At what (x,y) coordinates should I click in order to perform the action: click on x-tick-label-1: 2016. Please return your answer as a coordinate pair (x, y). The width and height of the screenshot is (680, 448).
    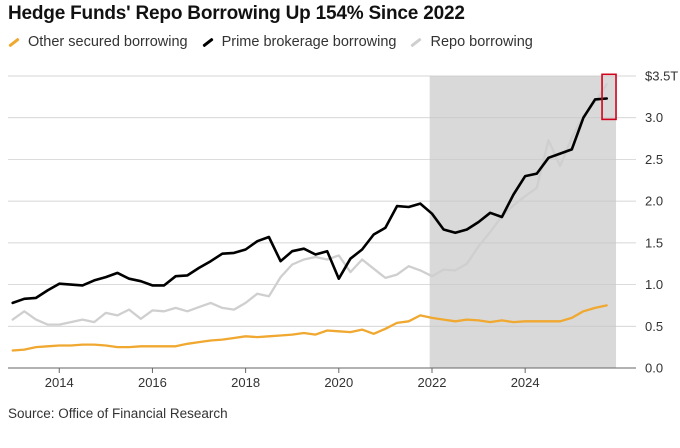
    Looking at the image, I should click on (152, 382).